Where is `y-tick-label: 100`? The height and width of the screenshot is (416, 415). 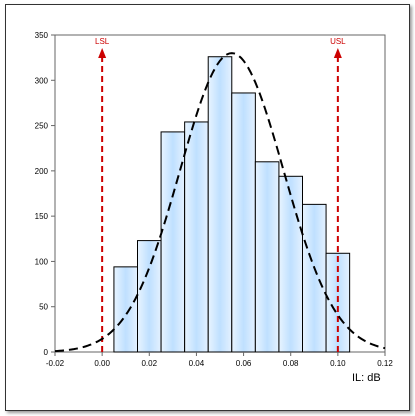
y-tick-label: 100 is located at coordinates (42, 261).